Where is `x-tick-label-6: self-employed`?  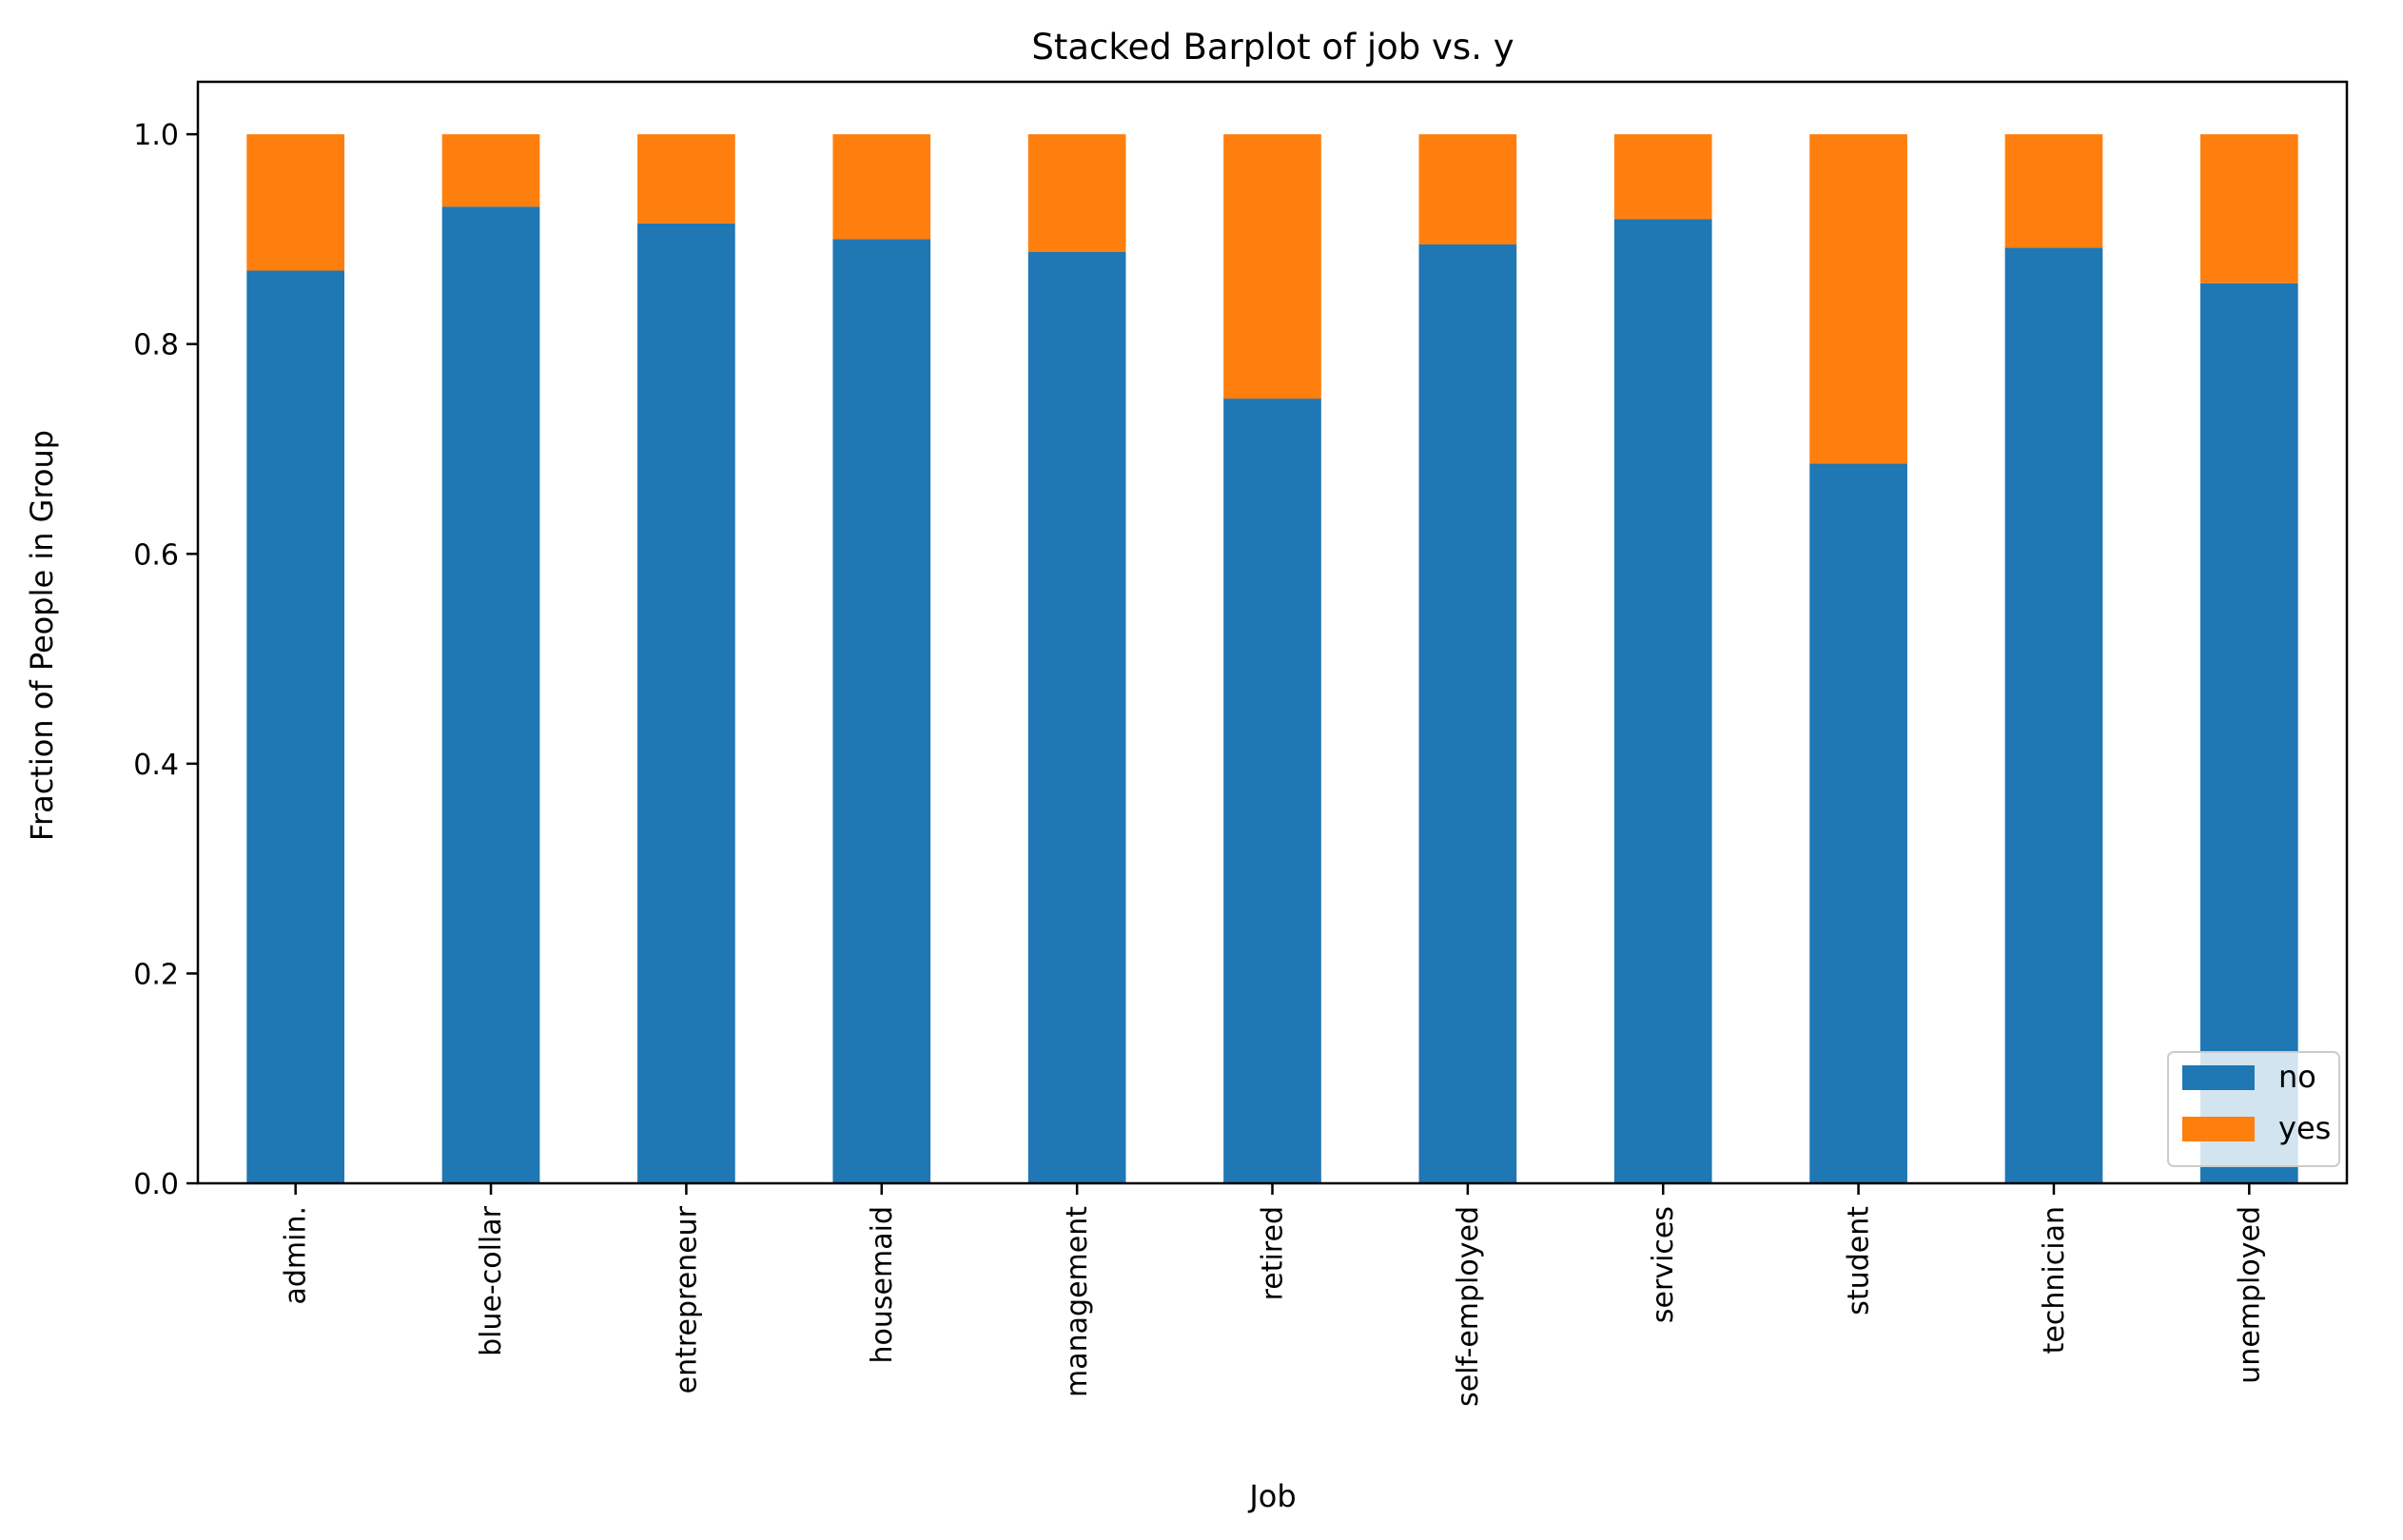
x-tick-label-6: self-employed is located at coordinates (1468, 1307).